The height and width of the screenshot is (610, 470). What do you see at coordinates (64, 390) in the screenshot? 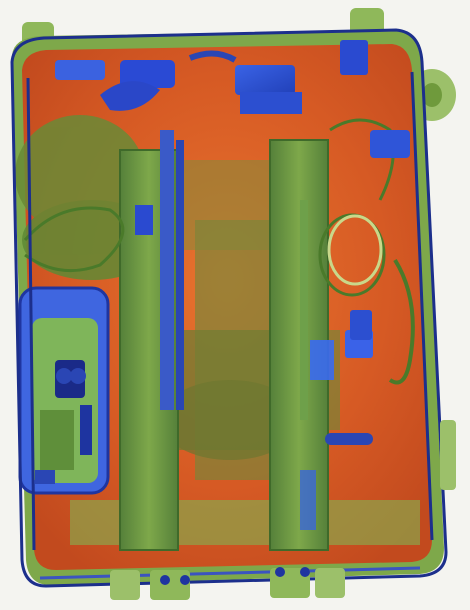
I see `electronic-device` at bounding box center [64, 390].